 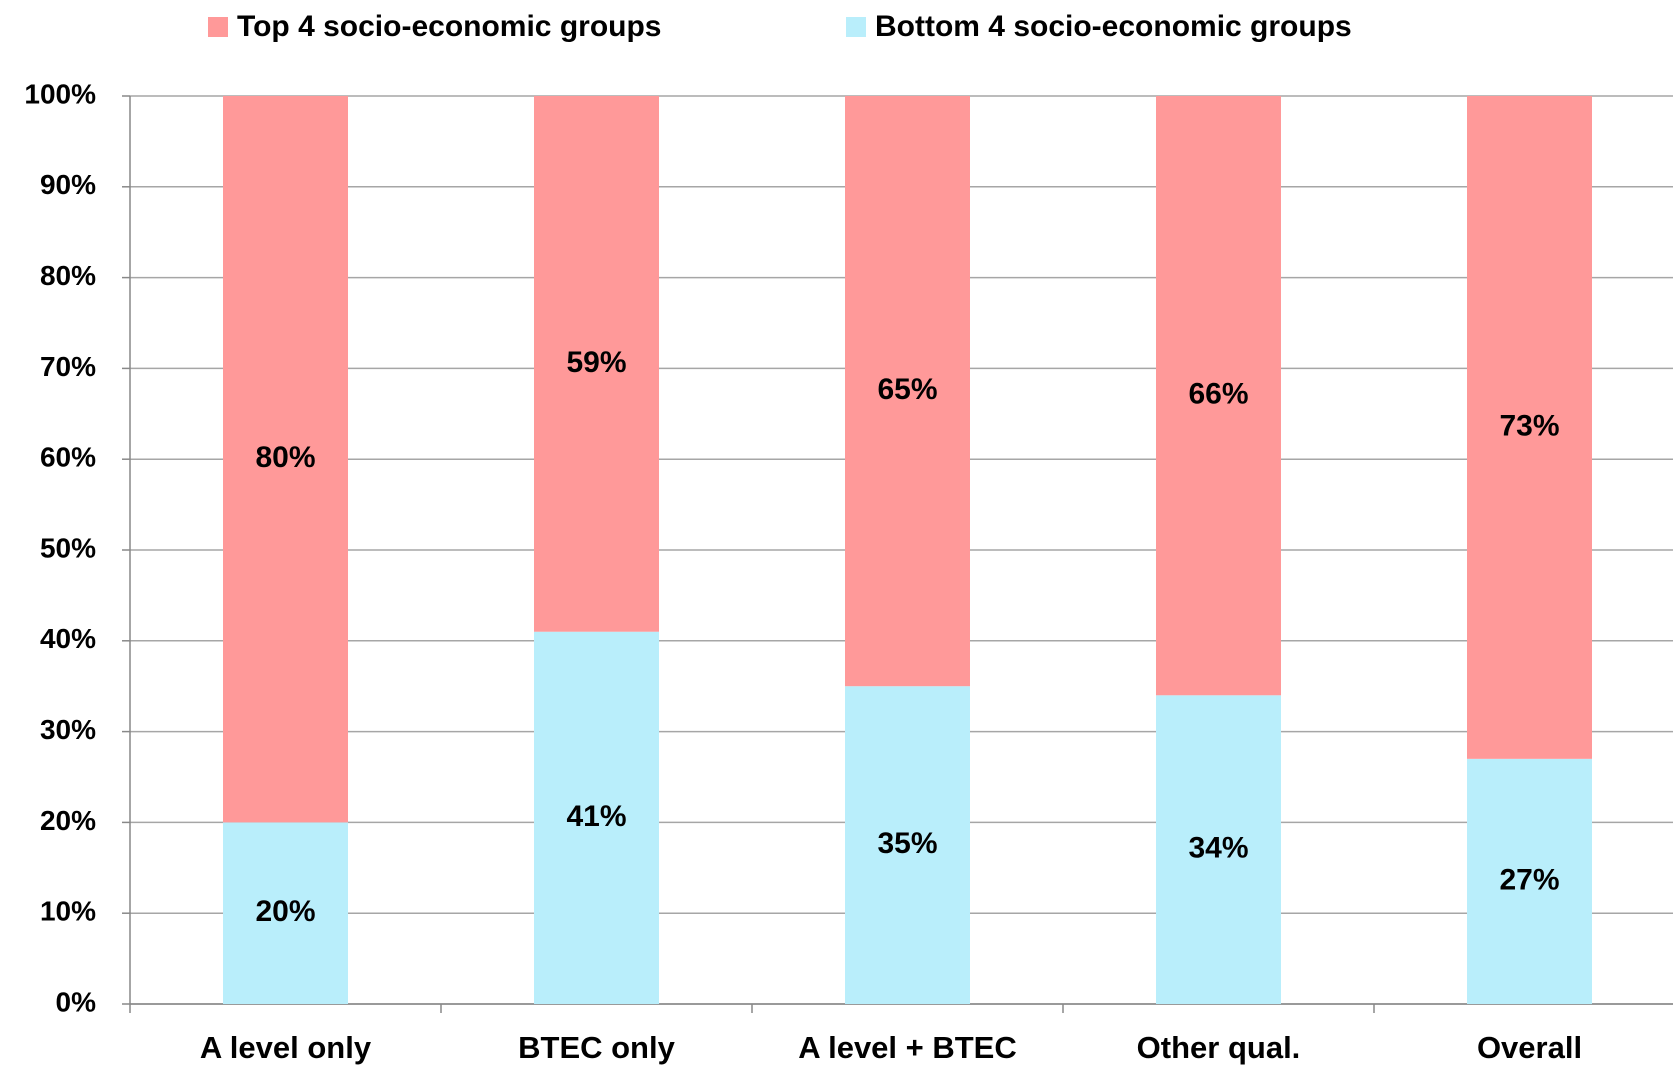 What do you see at coordinates (68, 820) in the screenshot?
I see `y-tick-label: 20%` at bounding box center [68, 820].